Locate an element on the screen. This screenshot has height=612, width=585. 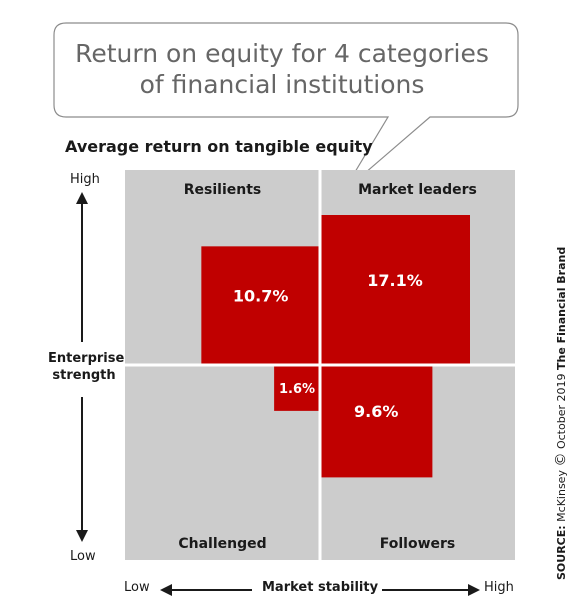
value-label-followers: 9.6% is located at coordinates (376, 411).